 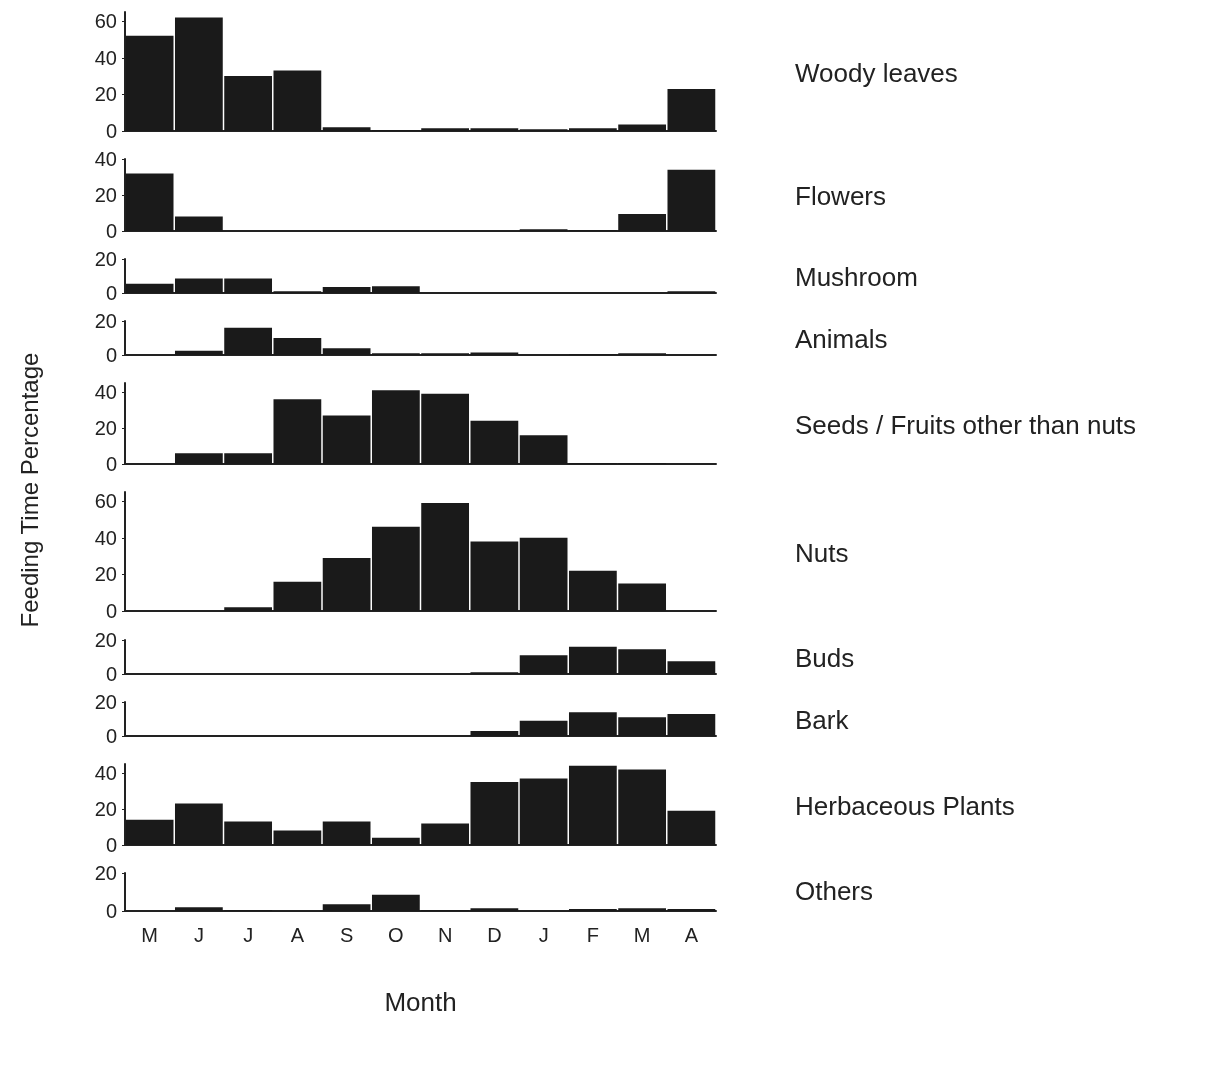 What do you see at coordinates (592, 935) in the screenshot?
I see `x-tick-label: F` at bounding box center [592, 935].